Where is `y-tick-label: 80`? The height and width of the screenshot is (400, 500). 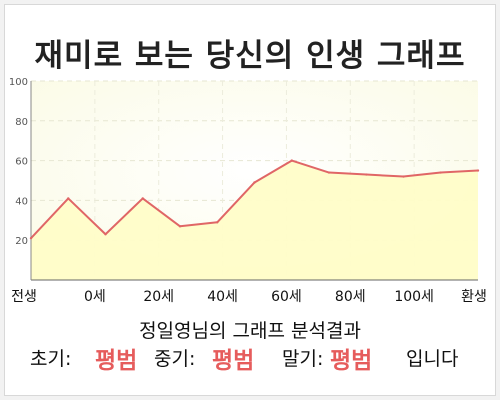
y-tick-label: 80 is located at coordinates (21, 122).